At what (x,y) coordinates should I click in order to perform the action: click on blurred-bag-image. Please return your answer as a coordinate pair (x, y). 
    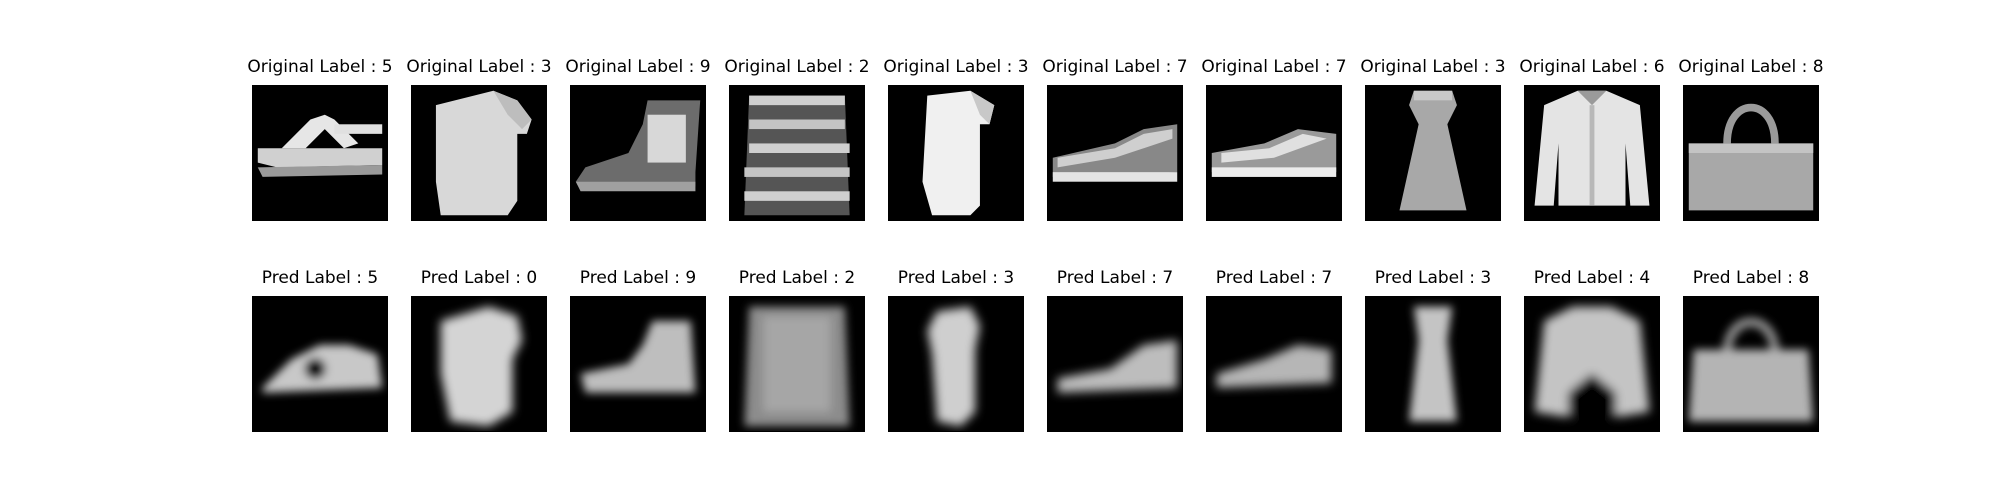
    Looking at the image, I should click on (1751, 364).